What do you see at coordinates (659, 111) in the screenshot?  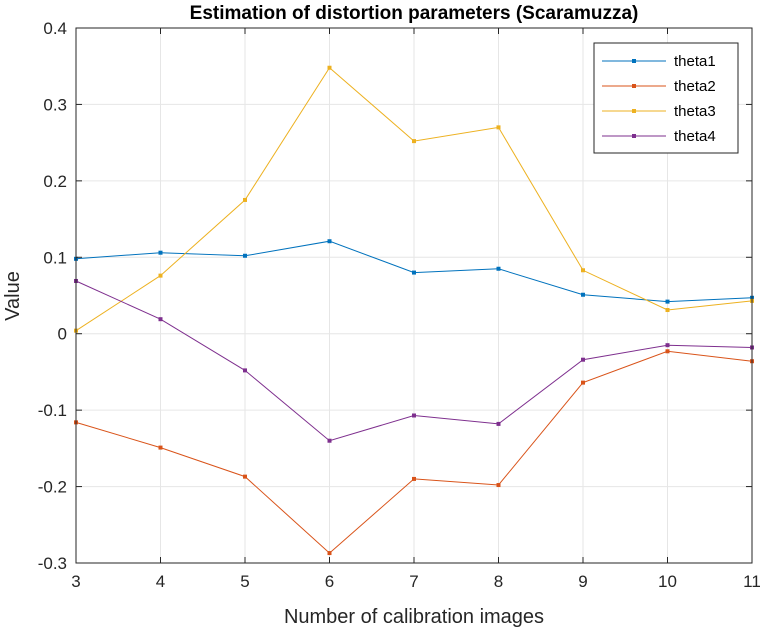 I see `legend-entry: theta3` at bounding box center [659, 111].